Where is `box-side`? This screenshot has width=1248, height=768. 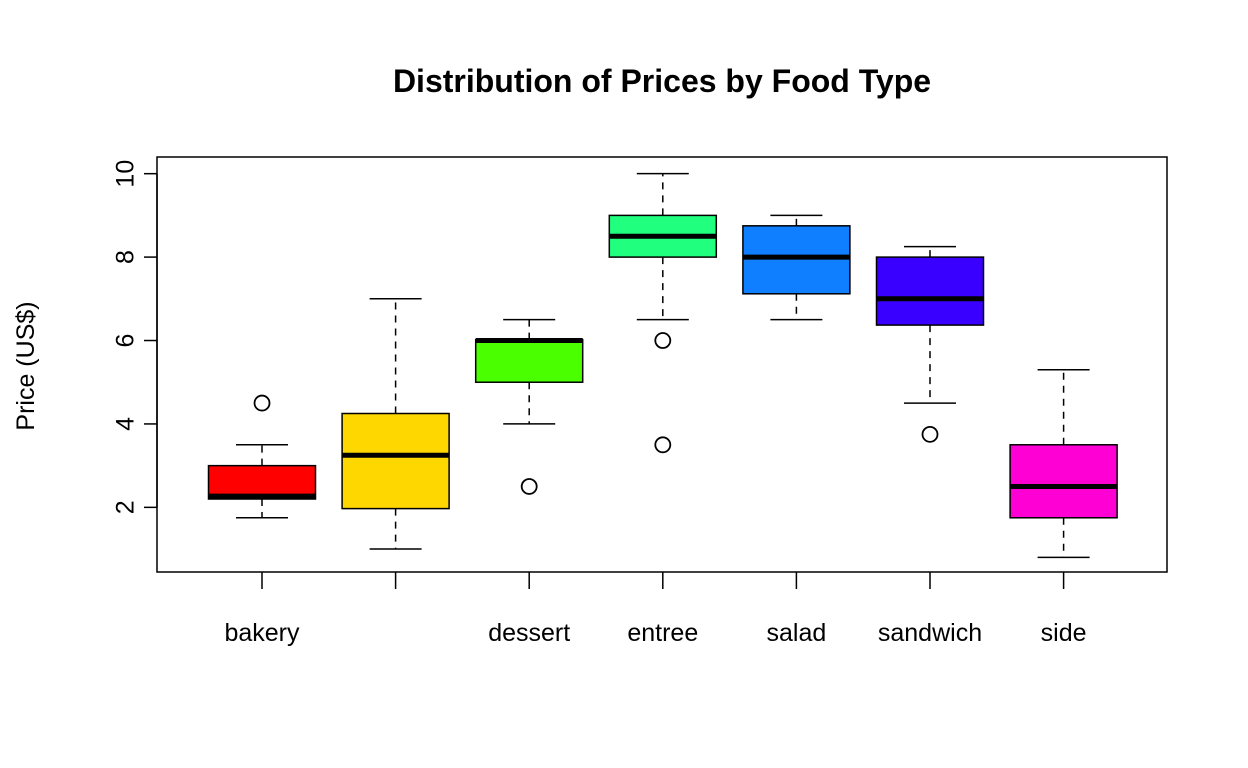 box-side is located at coordinates (1063, 463).